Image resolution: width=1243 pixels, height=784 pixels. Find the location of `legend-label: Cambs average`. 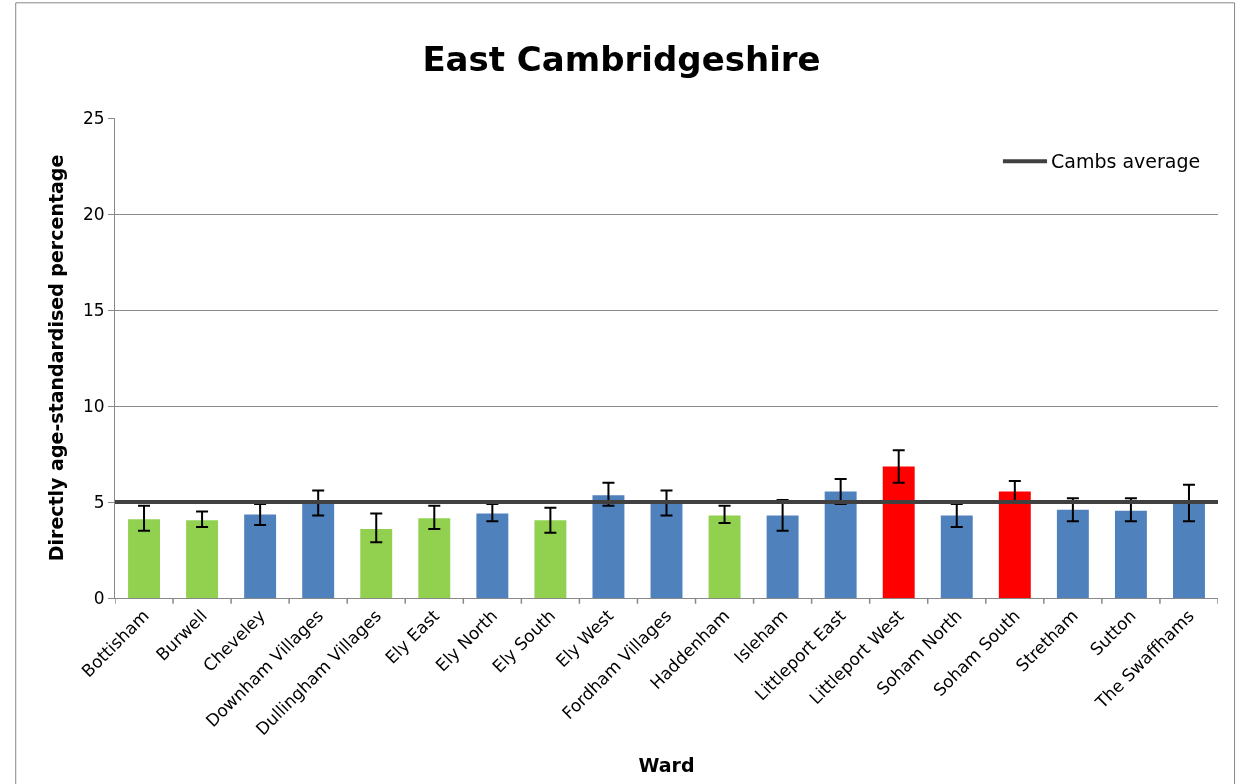

legend-label: Cambs average is located at coordinates (1126, 161).